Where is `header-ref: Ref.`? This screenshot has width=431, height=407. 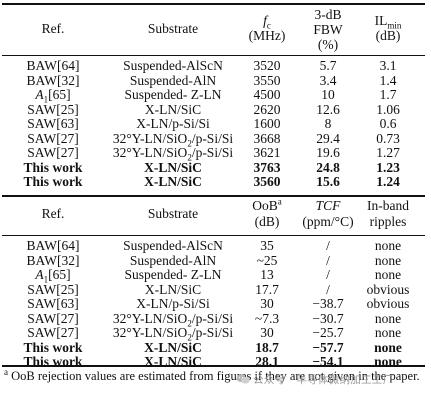
header-ref: Ref. is located at coordinates (53, 28).